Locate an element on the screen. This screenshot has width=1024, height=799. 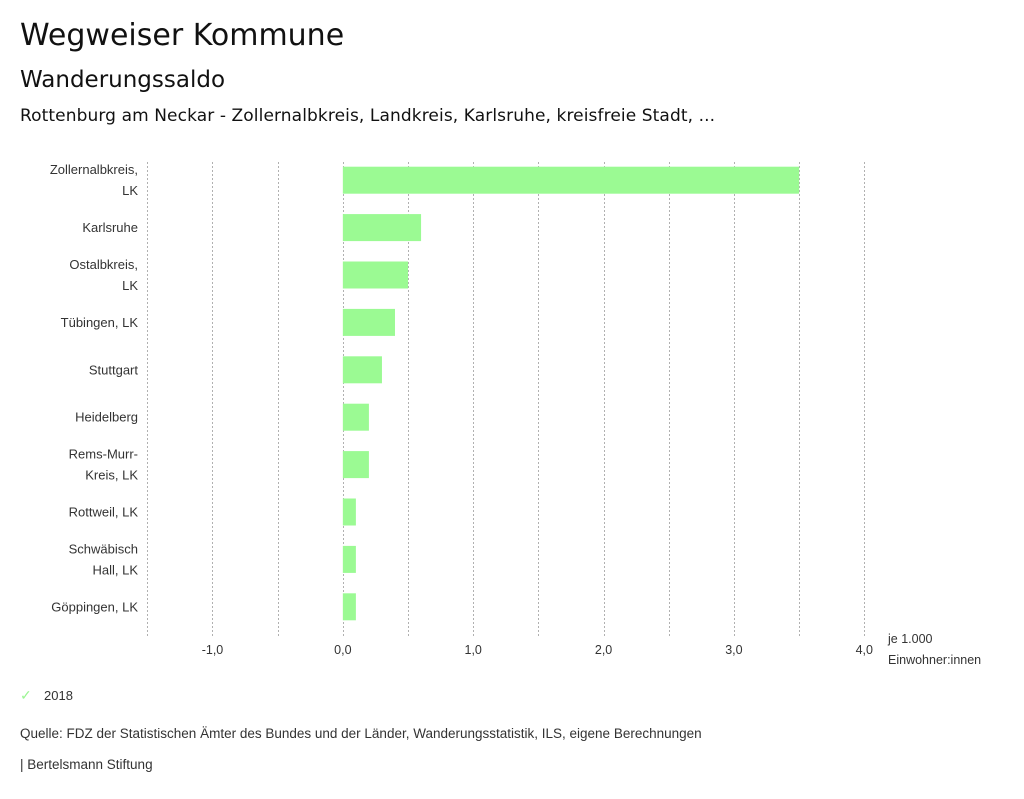
unit-label-line: je 1.000 is located at coordinates (910, 639).